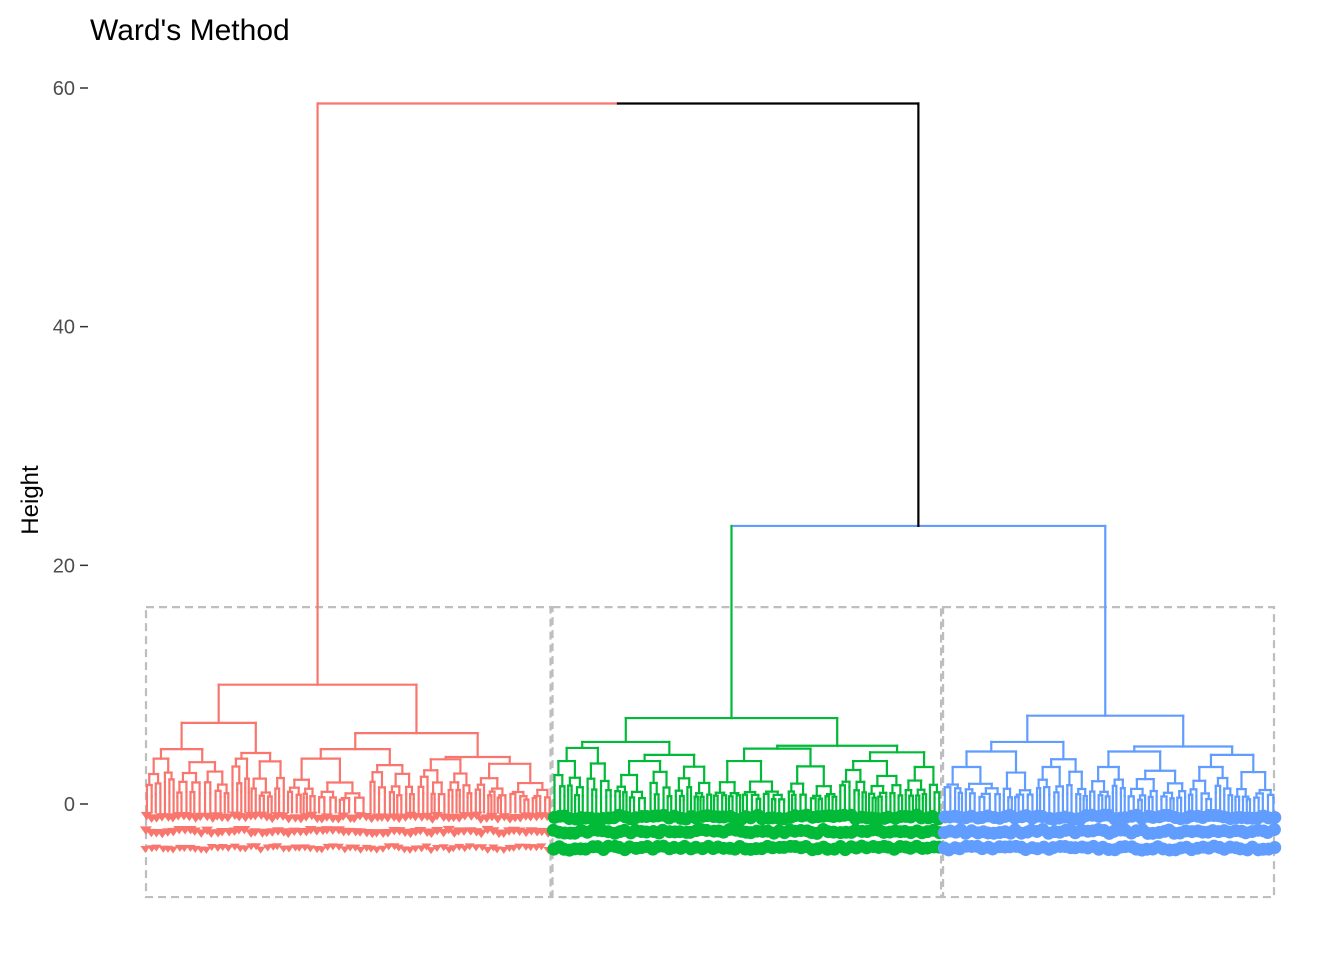  What do you see at coordinates (69, 805) in the screenshot?
I see `y-tick-label: 0` at bounding box center [69, 805].